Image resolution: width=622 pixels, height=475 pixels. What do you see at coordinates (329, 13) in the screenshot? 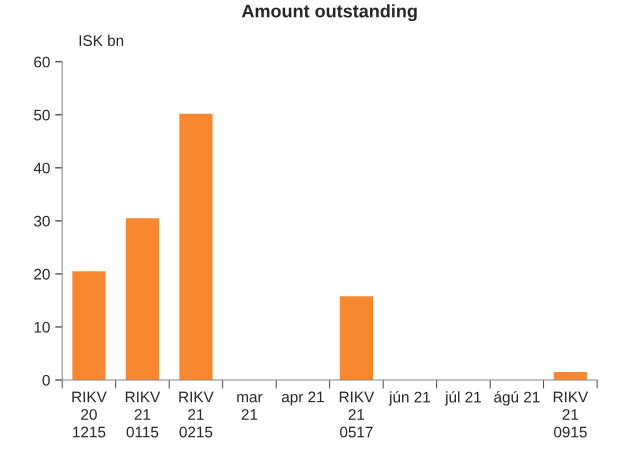
I see `chart-title: Amount outstanding` at bounding box center [329, 13].